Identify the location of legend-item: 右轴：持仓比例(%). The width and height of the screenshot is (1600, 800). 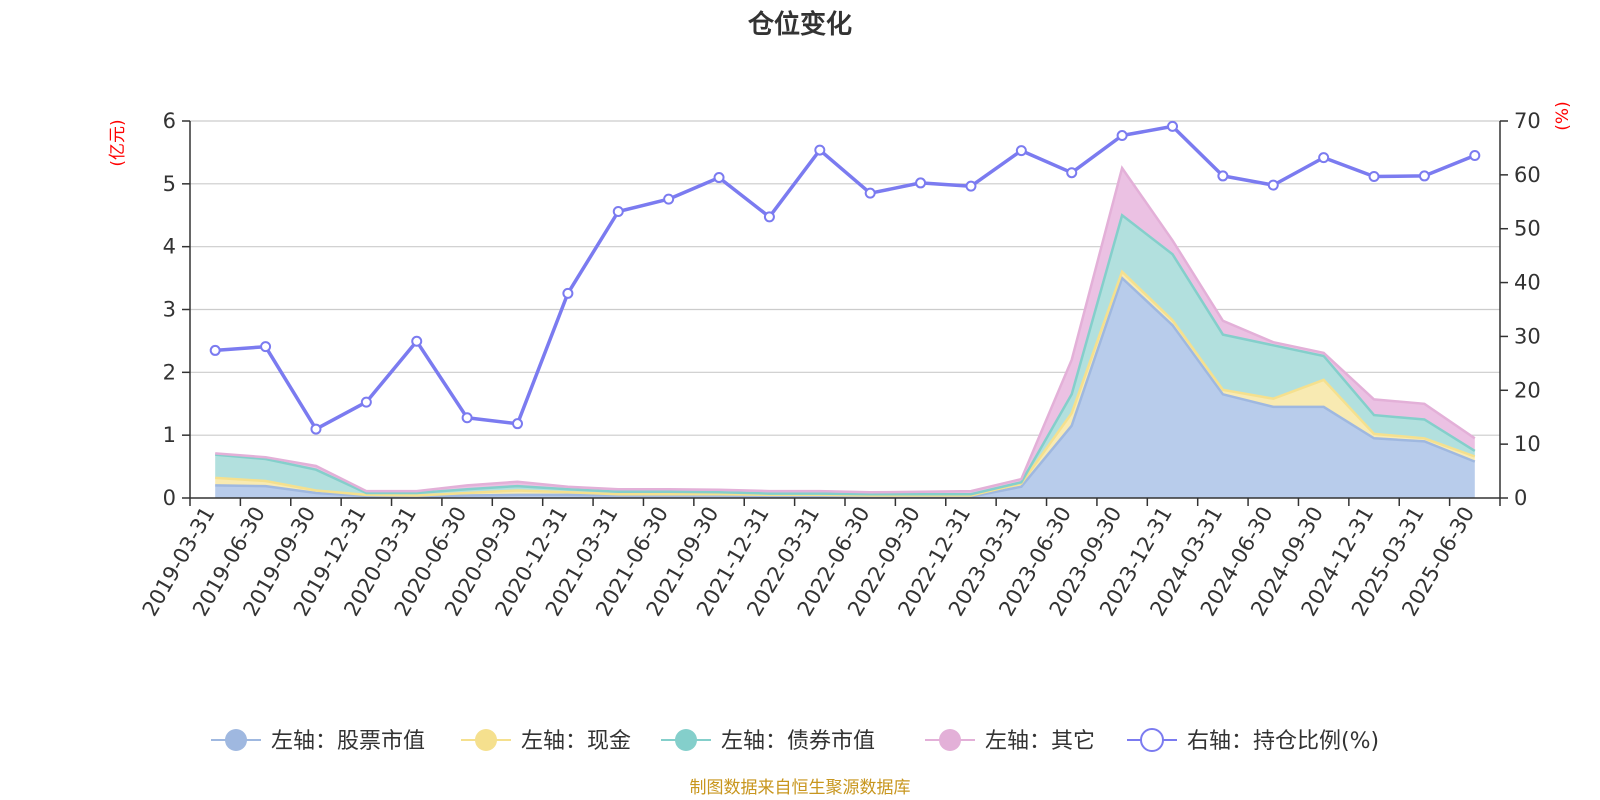
(1253, 741).